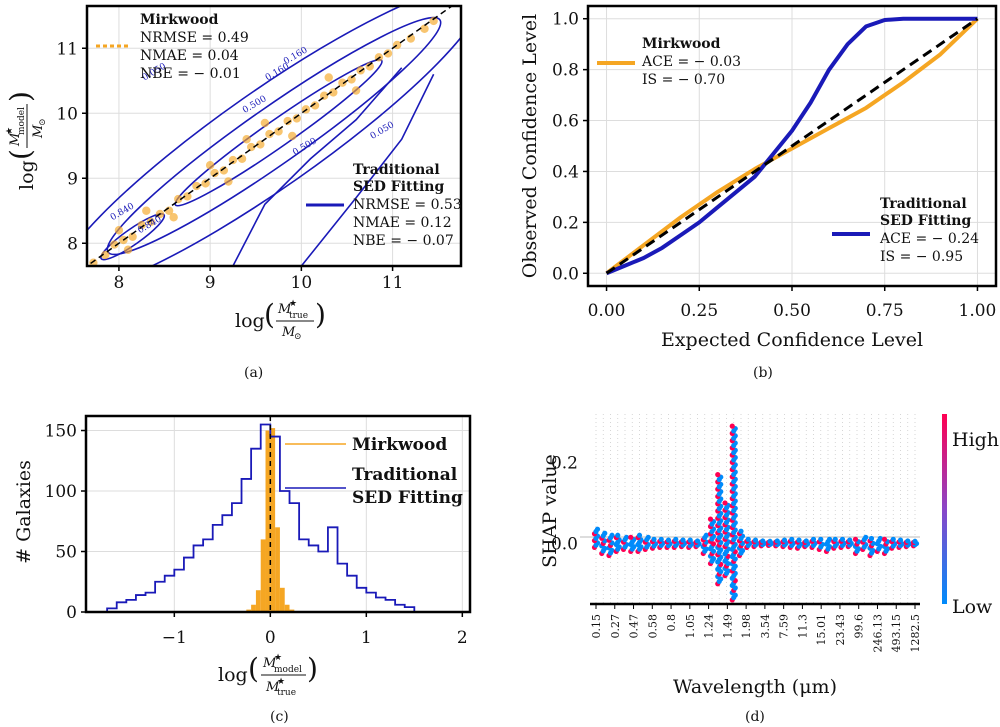 The height and width of the screenshot is (727, 1000). What do you see at coordinates (194, 38) in the screenshot?
I see `legend-mirkwood-stat-0: NRMSE = 0.49` at bounding box center [194, 38].